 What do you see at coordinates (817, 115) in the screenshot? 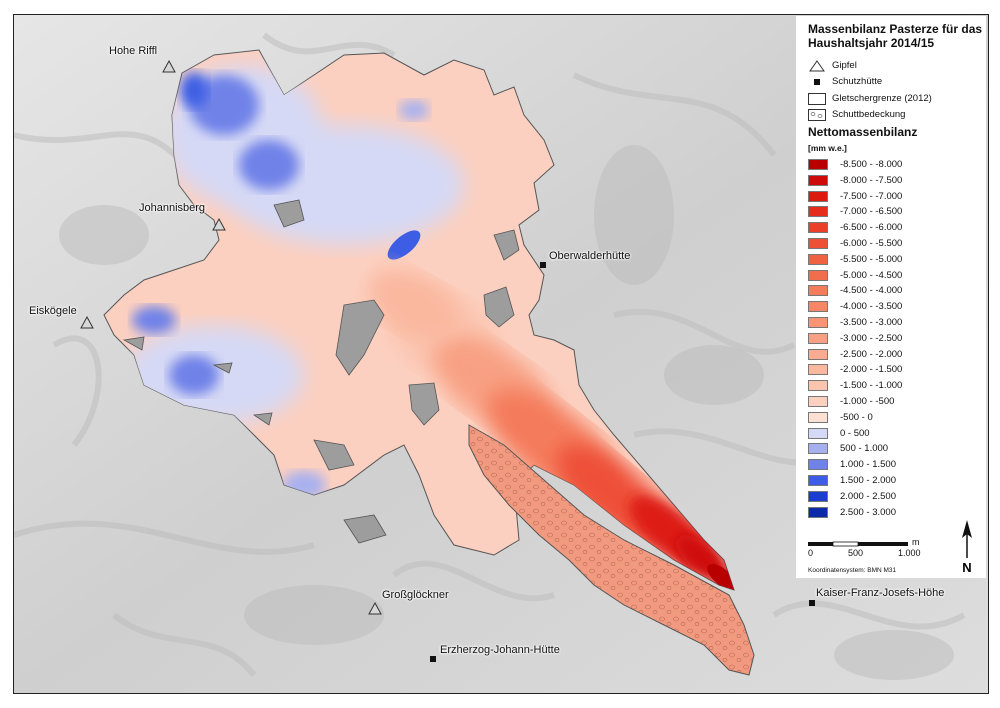
I see `debris-pattern-icon` at bounding box center [817, 115].